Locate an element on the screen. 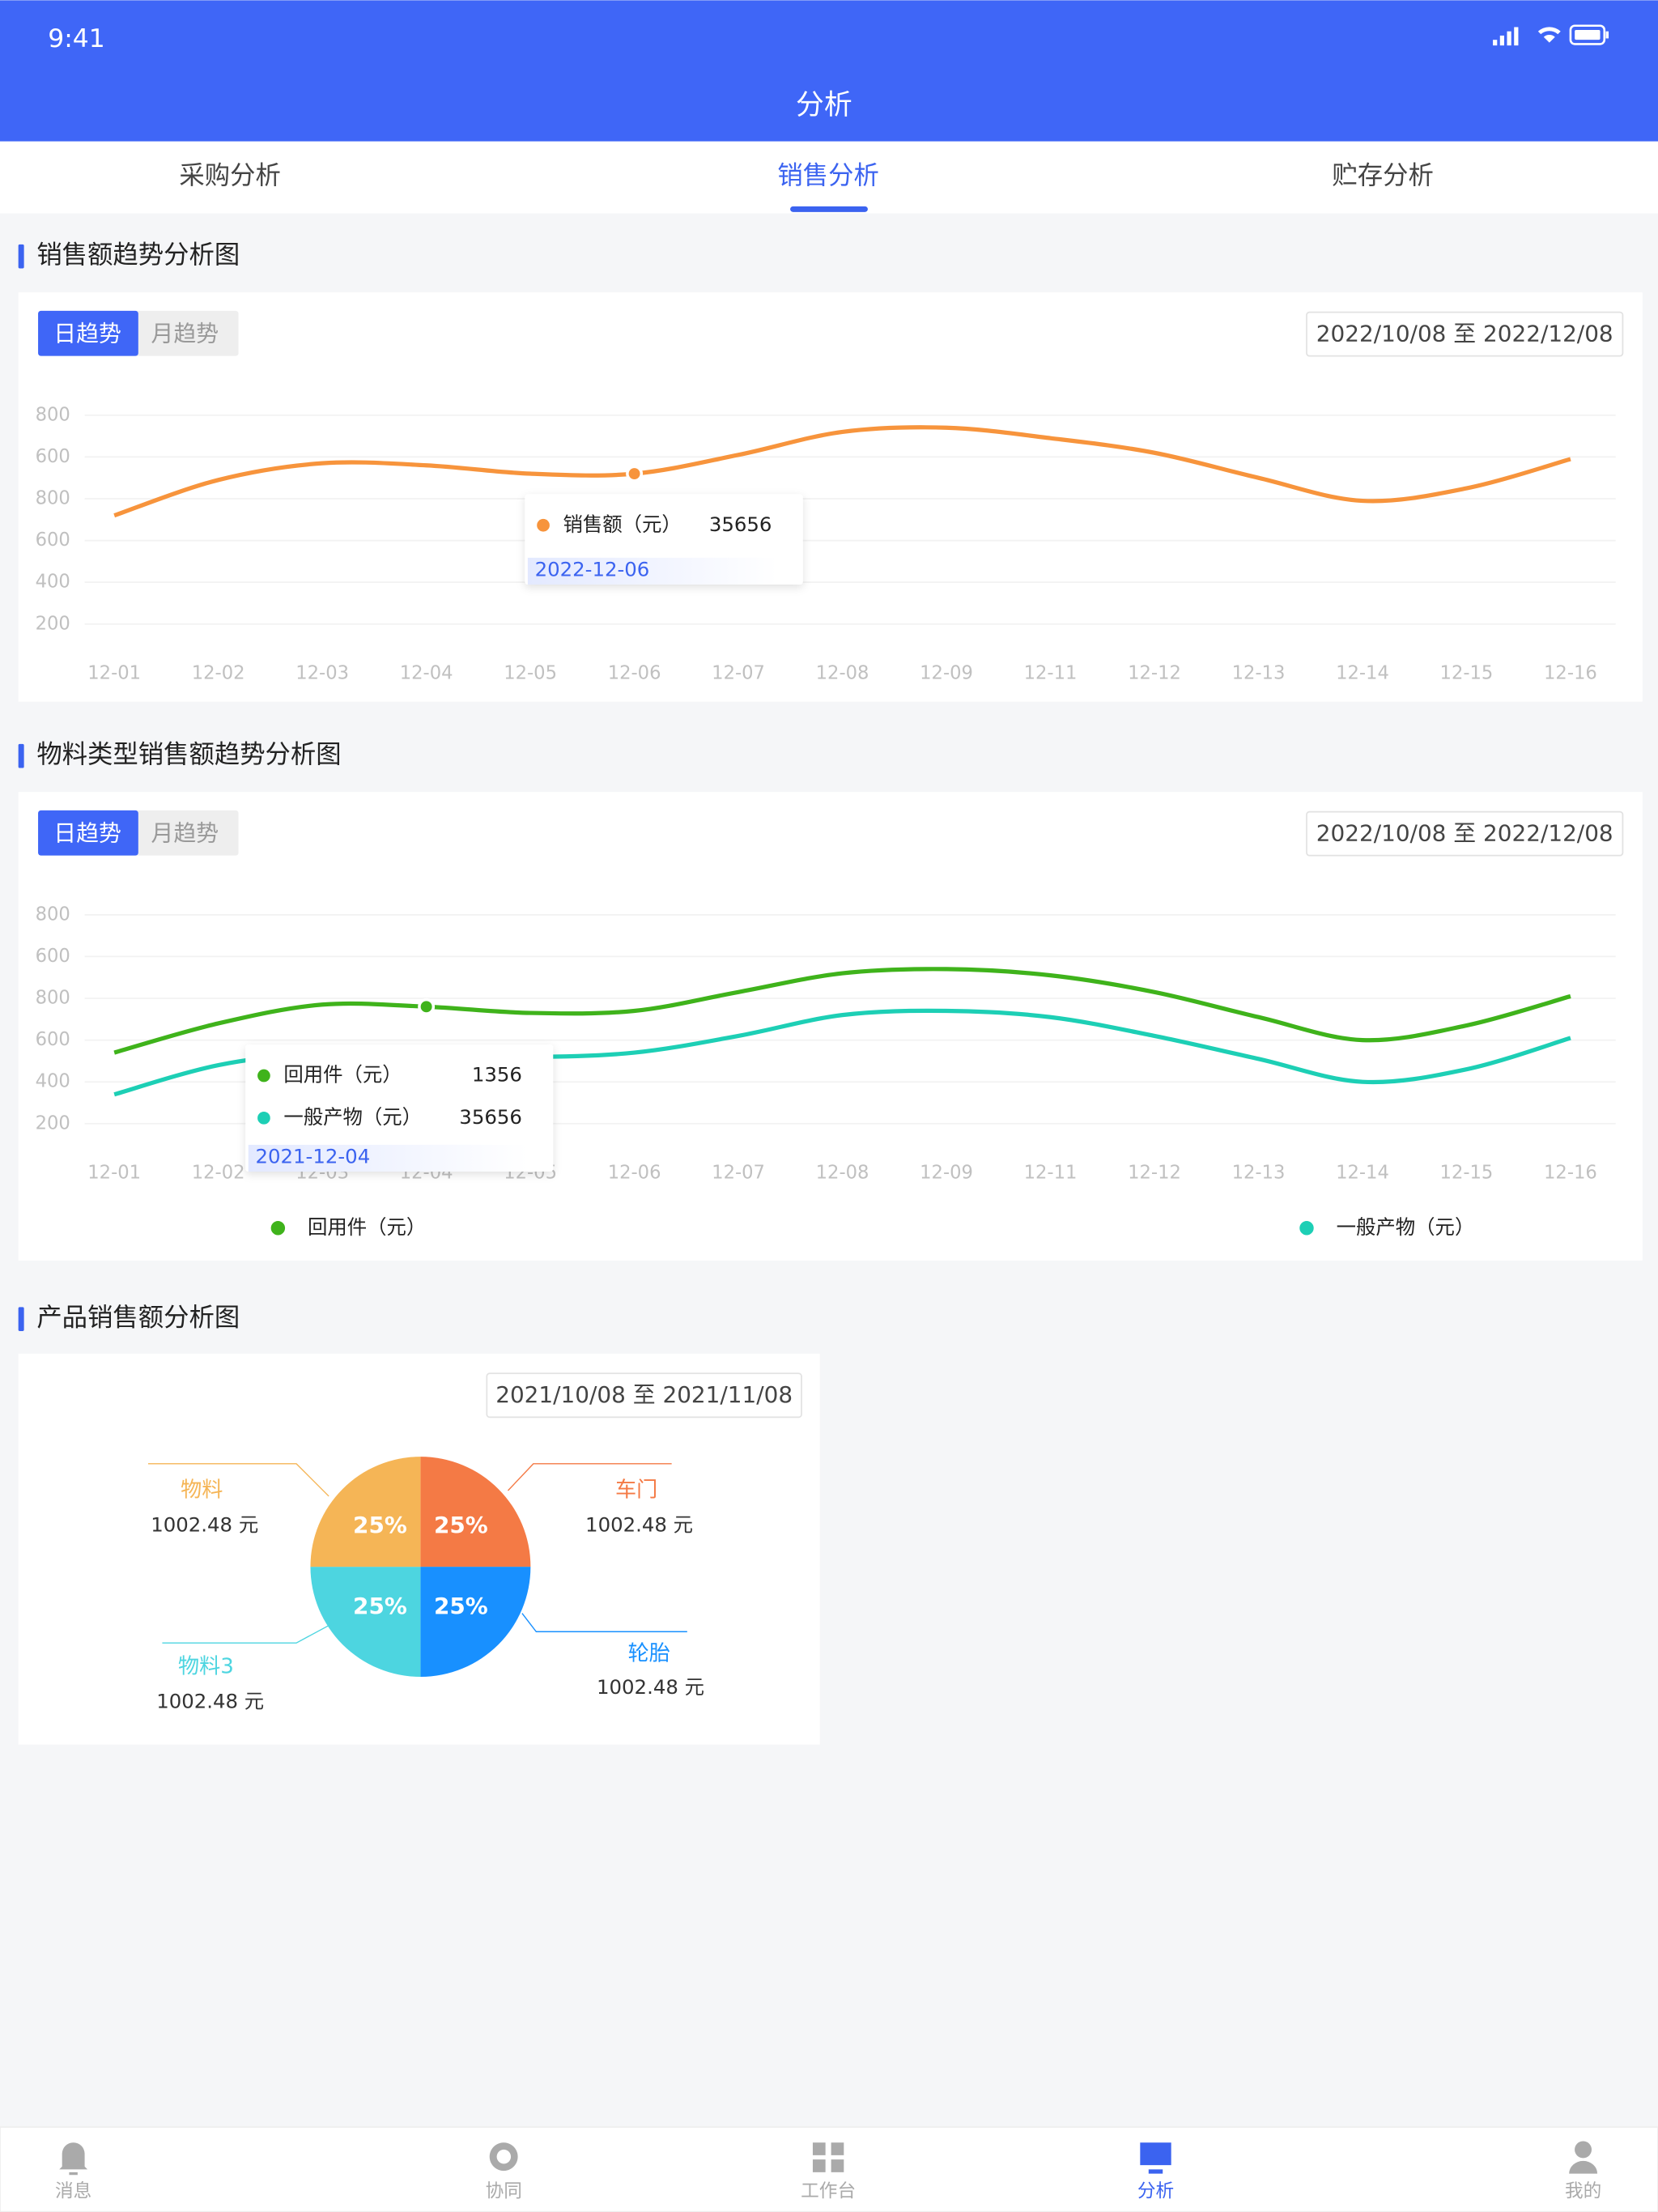  tab: 销售分析 is located at coordinates (827, 176).